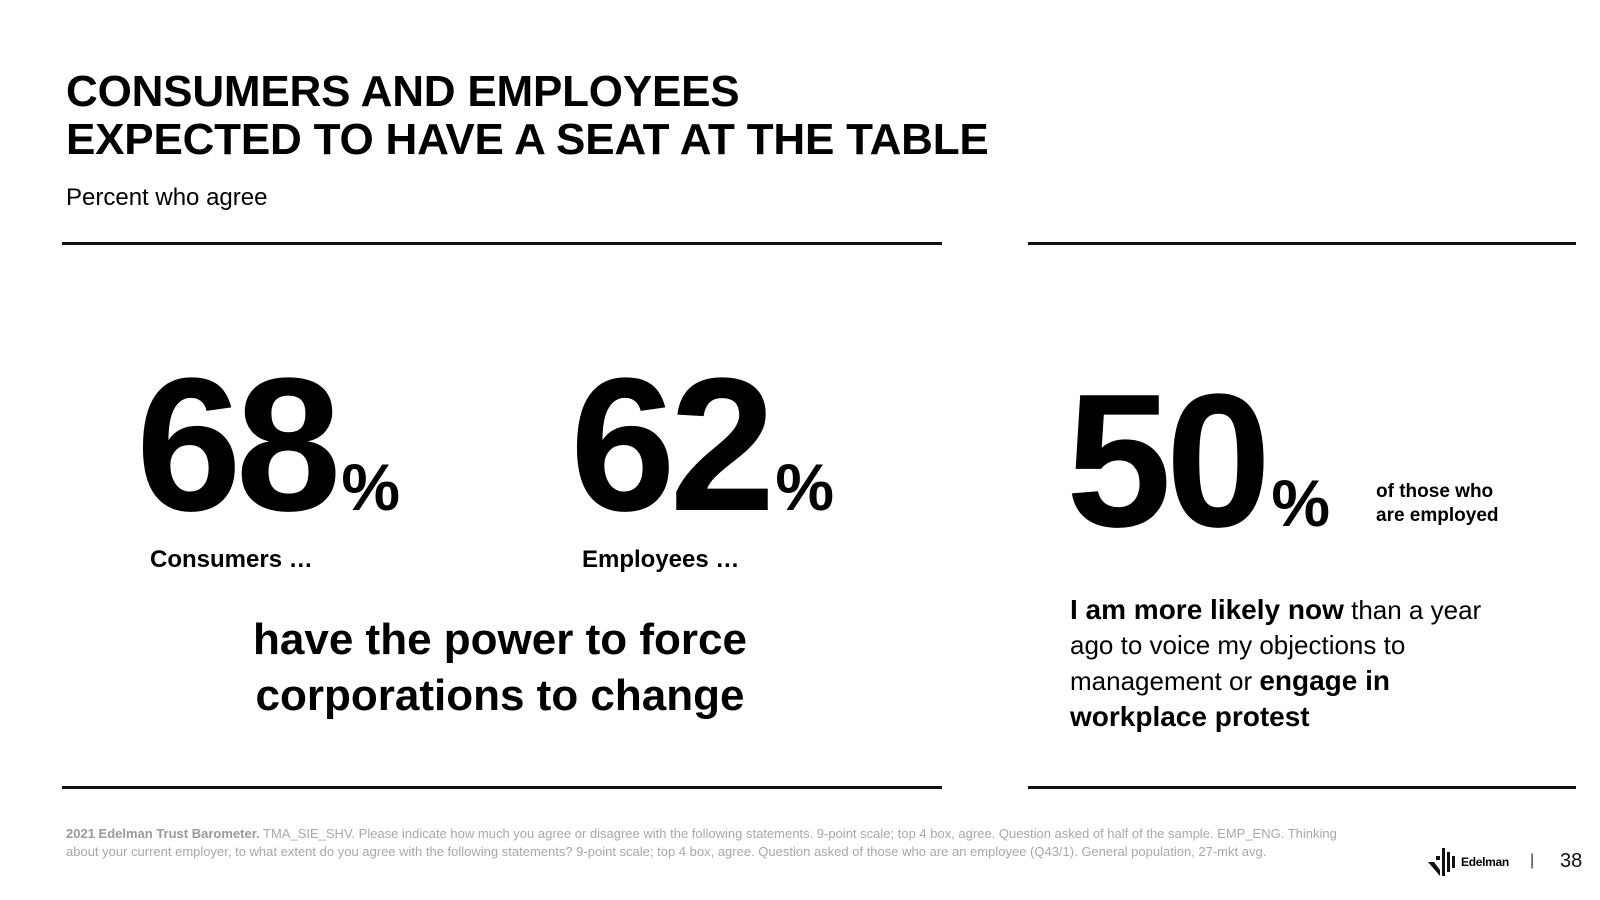  I want to click on employed-stat-unit: %, so click(1301, 503).